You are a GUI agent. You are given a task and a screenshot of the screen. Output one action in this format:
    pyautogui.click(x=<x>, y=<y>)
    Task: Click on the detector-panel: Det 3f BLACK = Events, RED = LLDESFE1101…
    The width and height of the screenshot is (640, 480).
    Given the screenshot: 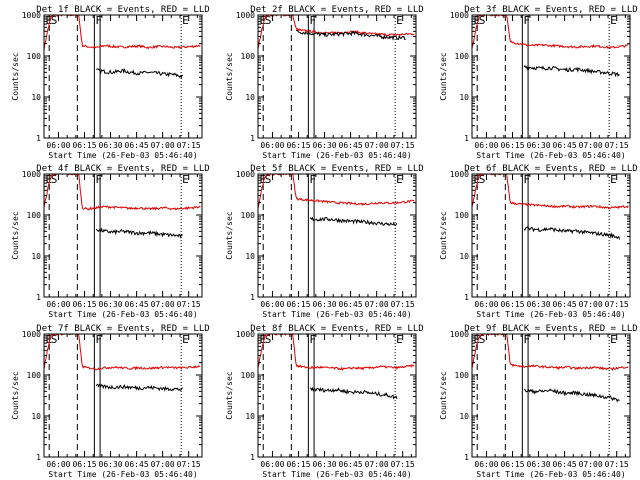 What is the action you would take?
    pyautogui.click(x=538, y=82)
    